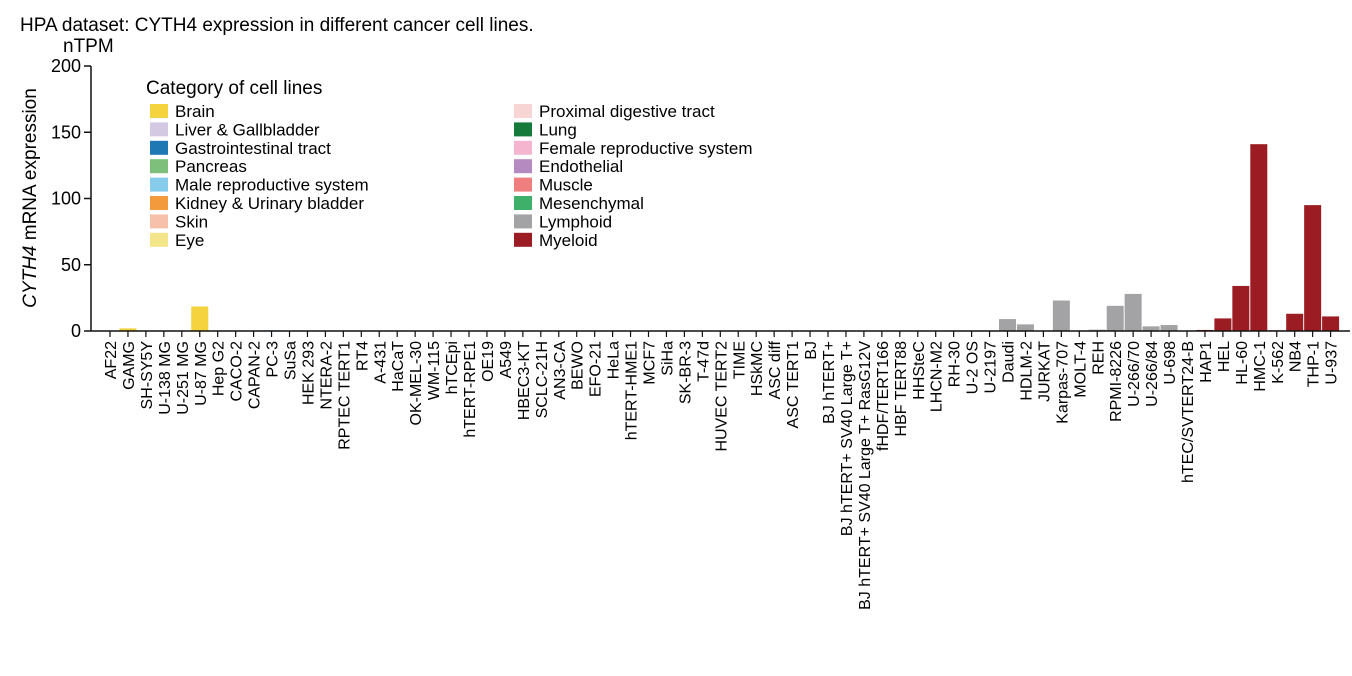 The width and height of the screenshot is (1352, 676). I want to click on legend-item-label: Endothelial, so click(581, 166).